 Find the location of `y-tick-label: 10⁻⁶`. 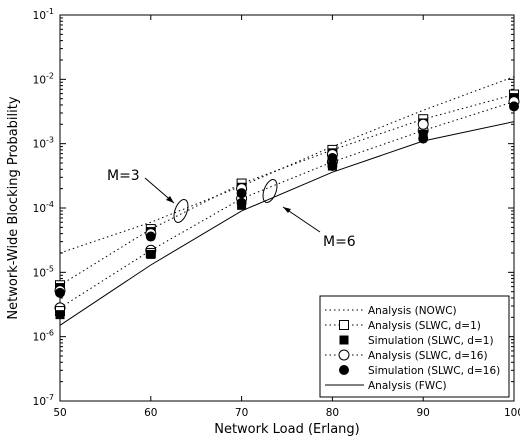

y-tick-label: 10⁻⁶ is located at coordinates (43, 336).